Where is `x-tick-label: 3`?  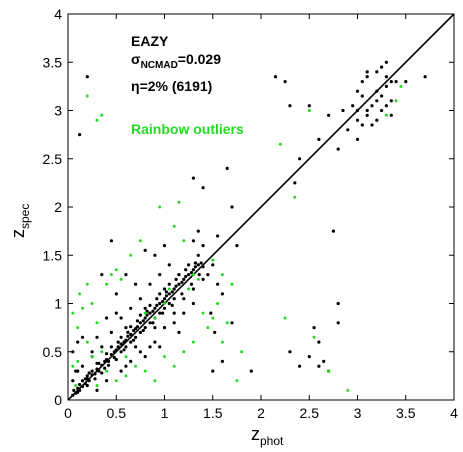
x-tick-label: 3 is located at coordinates (358, 413).